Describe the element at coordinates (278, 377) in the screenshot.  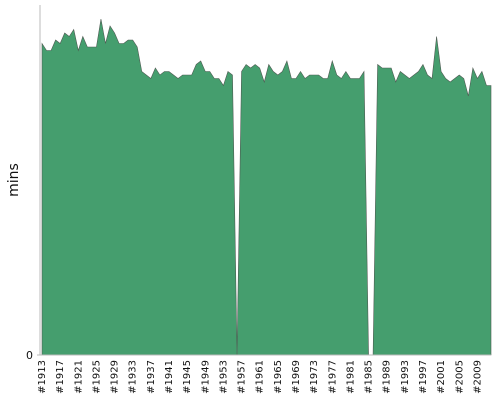
I see `x-tick-label: #1965` at that location.